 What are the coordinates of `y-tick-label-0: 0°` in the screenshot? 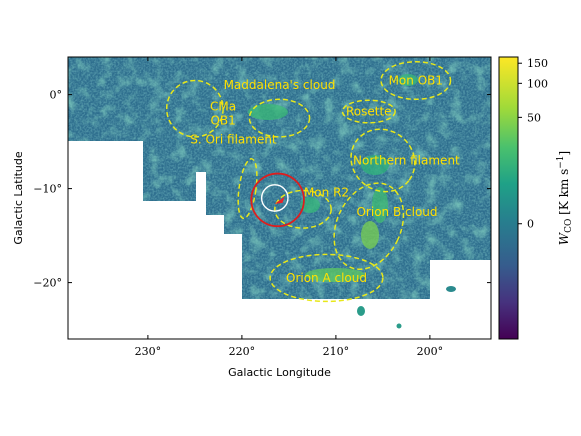 It's located at (56, 95).